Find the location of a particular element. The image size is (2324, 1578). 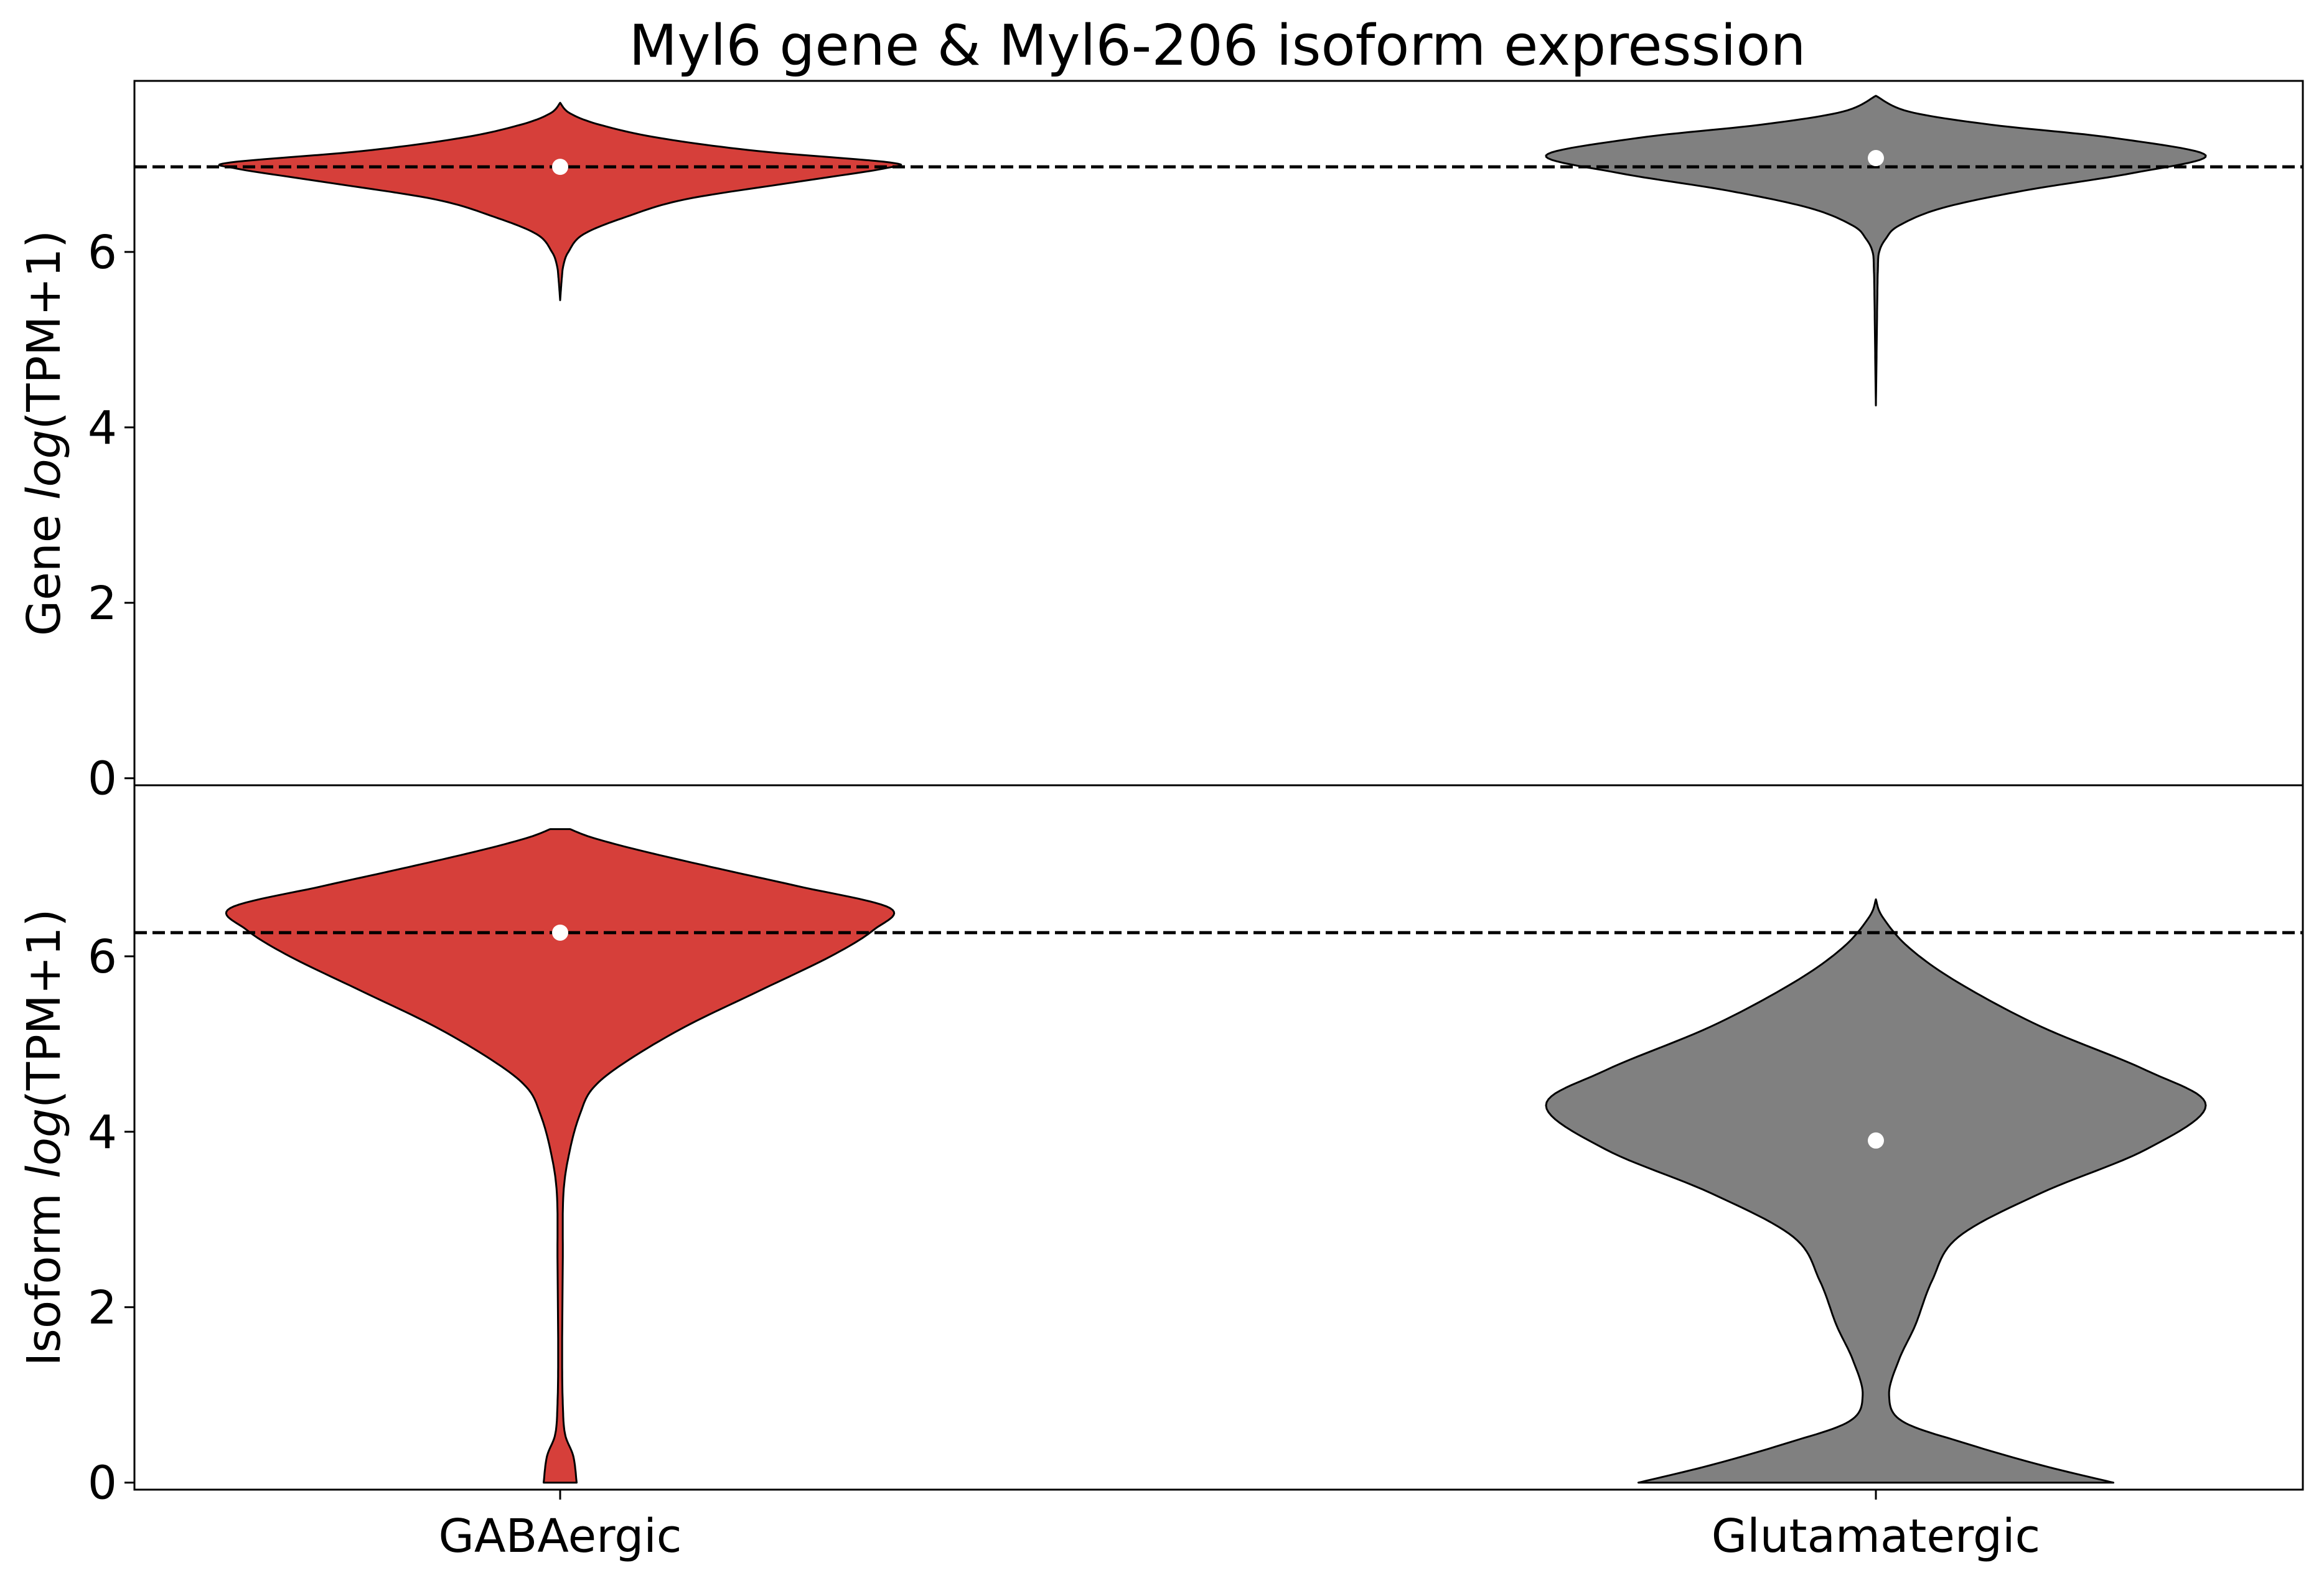

ytick-label-gene-4: 4 is located at coordinates (102, 428).